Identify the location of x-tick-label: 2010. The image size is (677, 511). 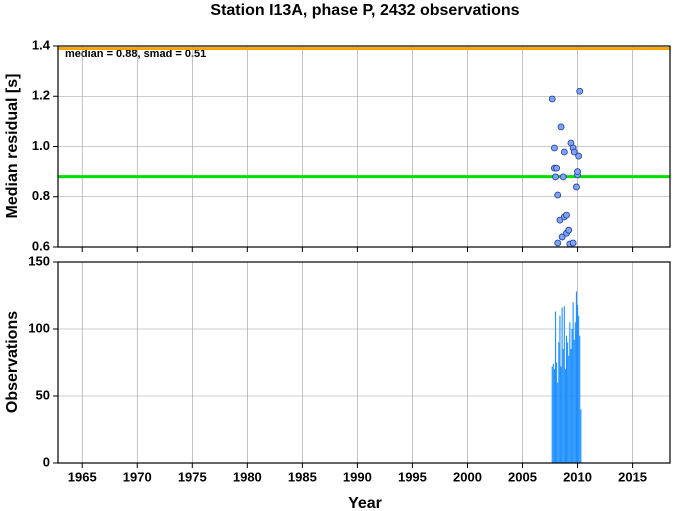
(577, 476).